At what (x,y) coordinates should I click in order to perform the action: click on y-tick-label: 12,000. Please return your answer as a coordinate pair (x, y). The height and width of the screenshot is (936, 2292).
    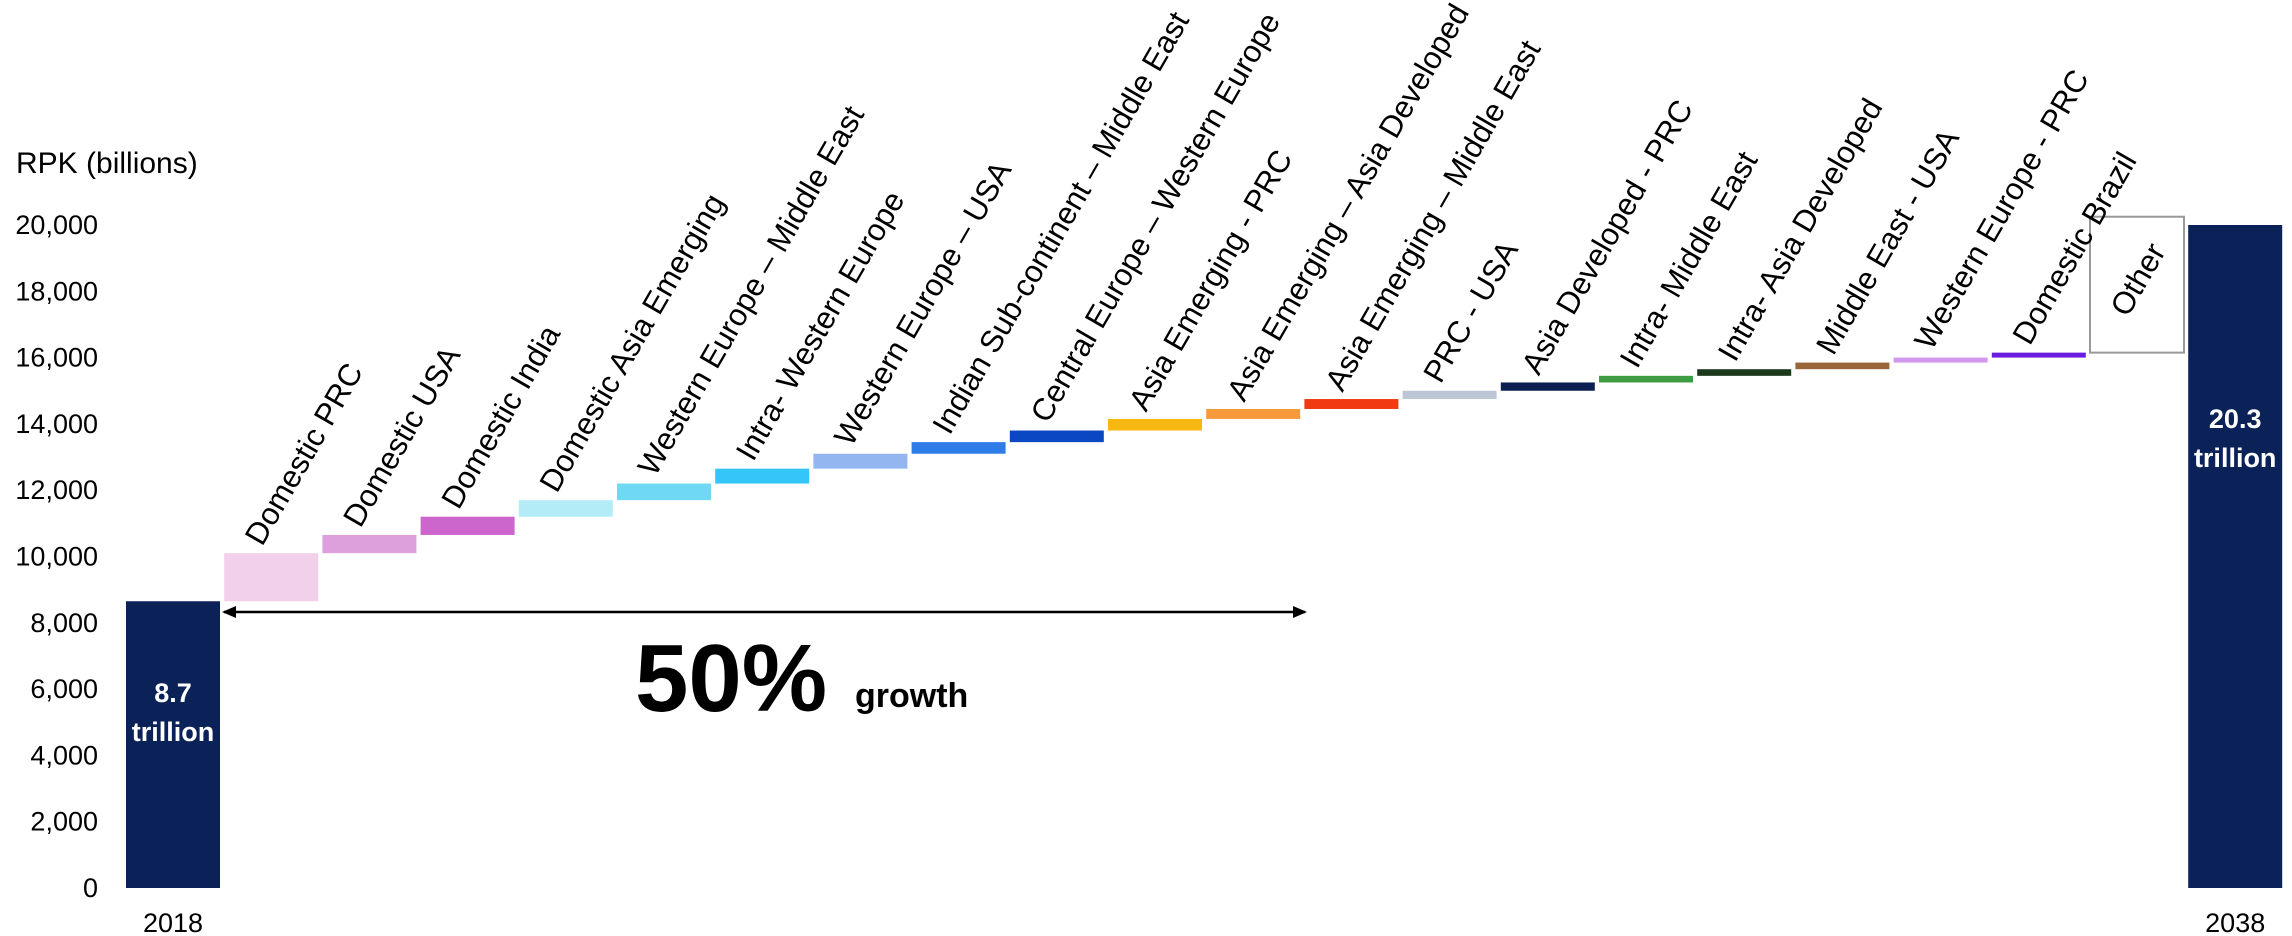
    Looking at the image, I should click on (56, 490).